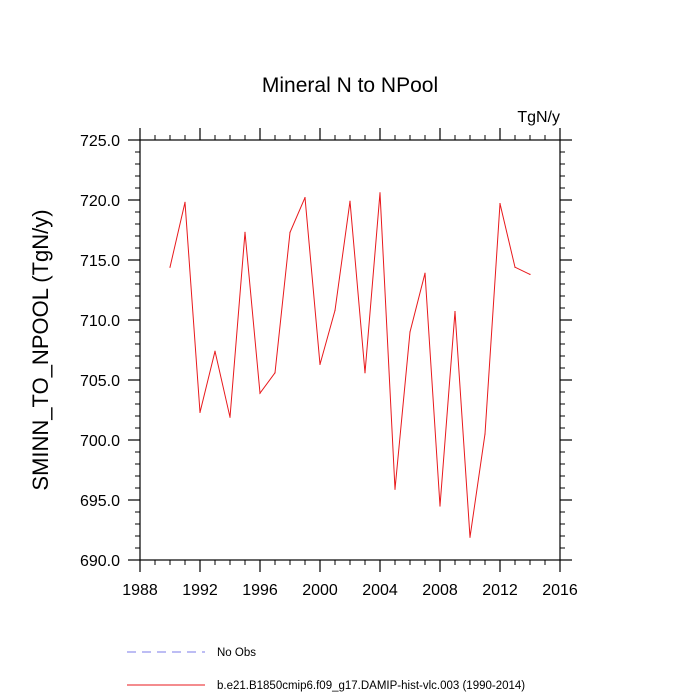 Image resolution: width=700 pixels, height=700 pixels. I want to click on x-tick-label: 1992, so click(200, 590).